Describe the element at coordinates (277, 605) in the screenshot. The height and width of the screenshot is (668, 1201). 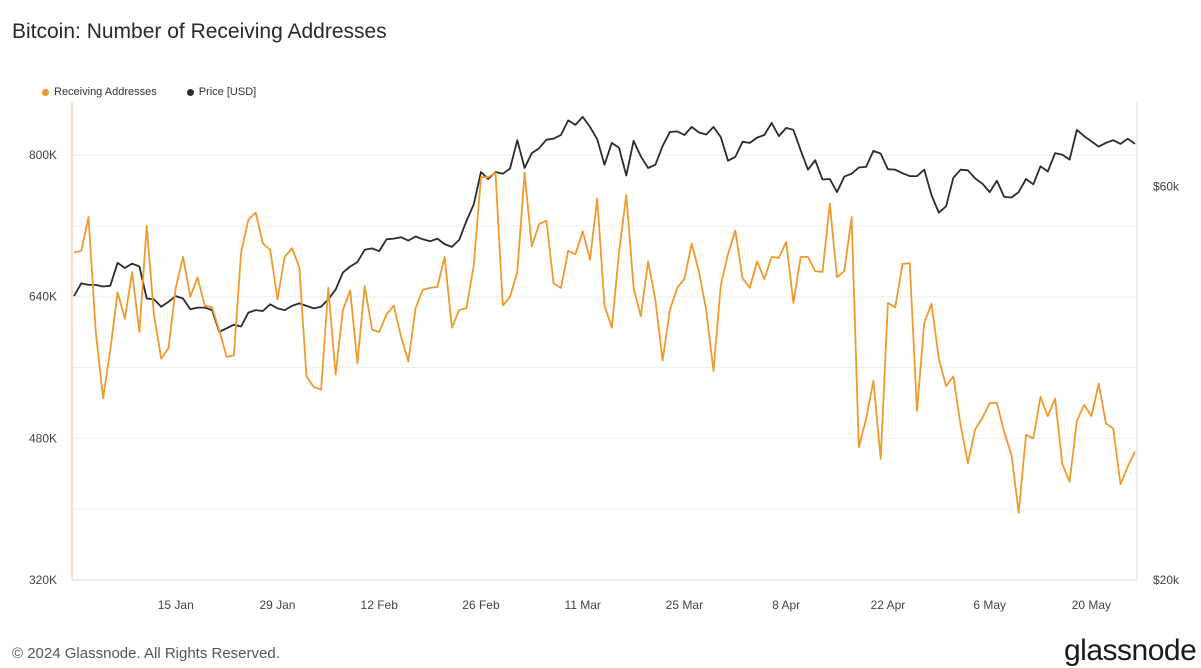
I see `x-tick-label: 29 Jan` at that location.